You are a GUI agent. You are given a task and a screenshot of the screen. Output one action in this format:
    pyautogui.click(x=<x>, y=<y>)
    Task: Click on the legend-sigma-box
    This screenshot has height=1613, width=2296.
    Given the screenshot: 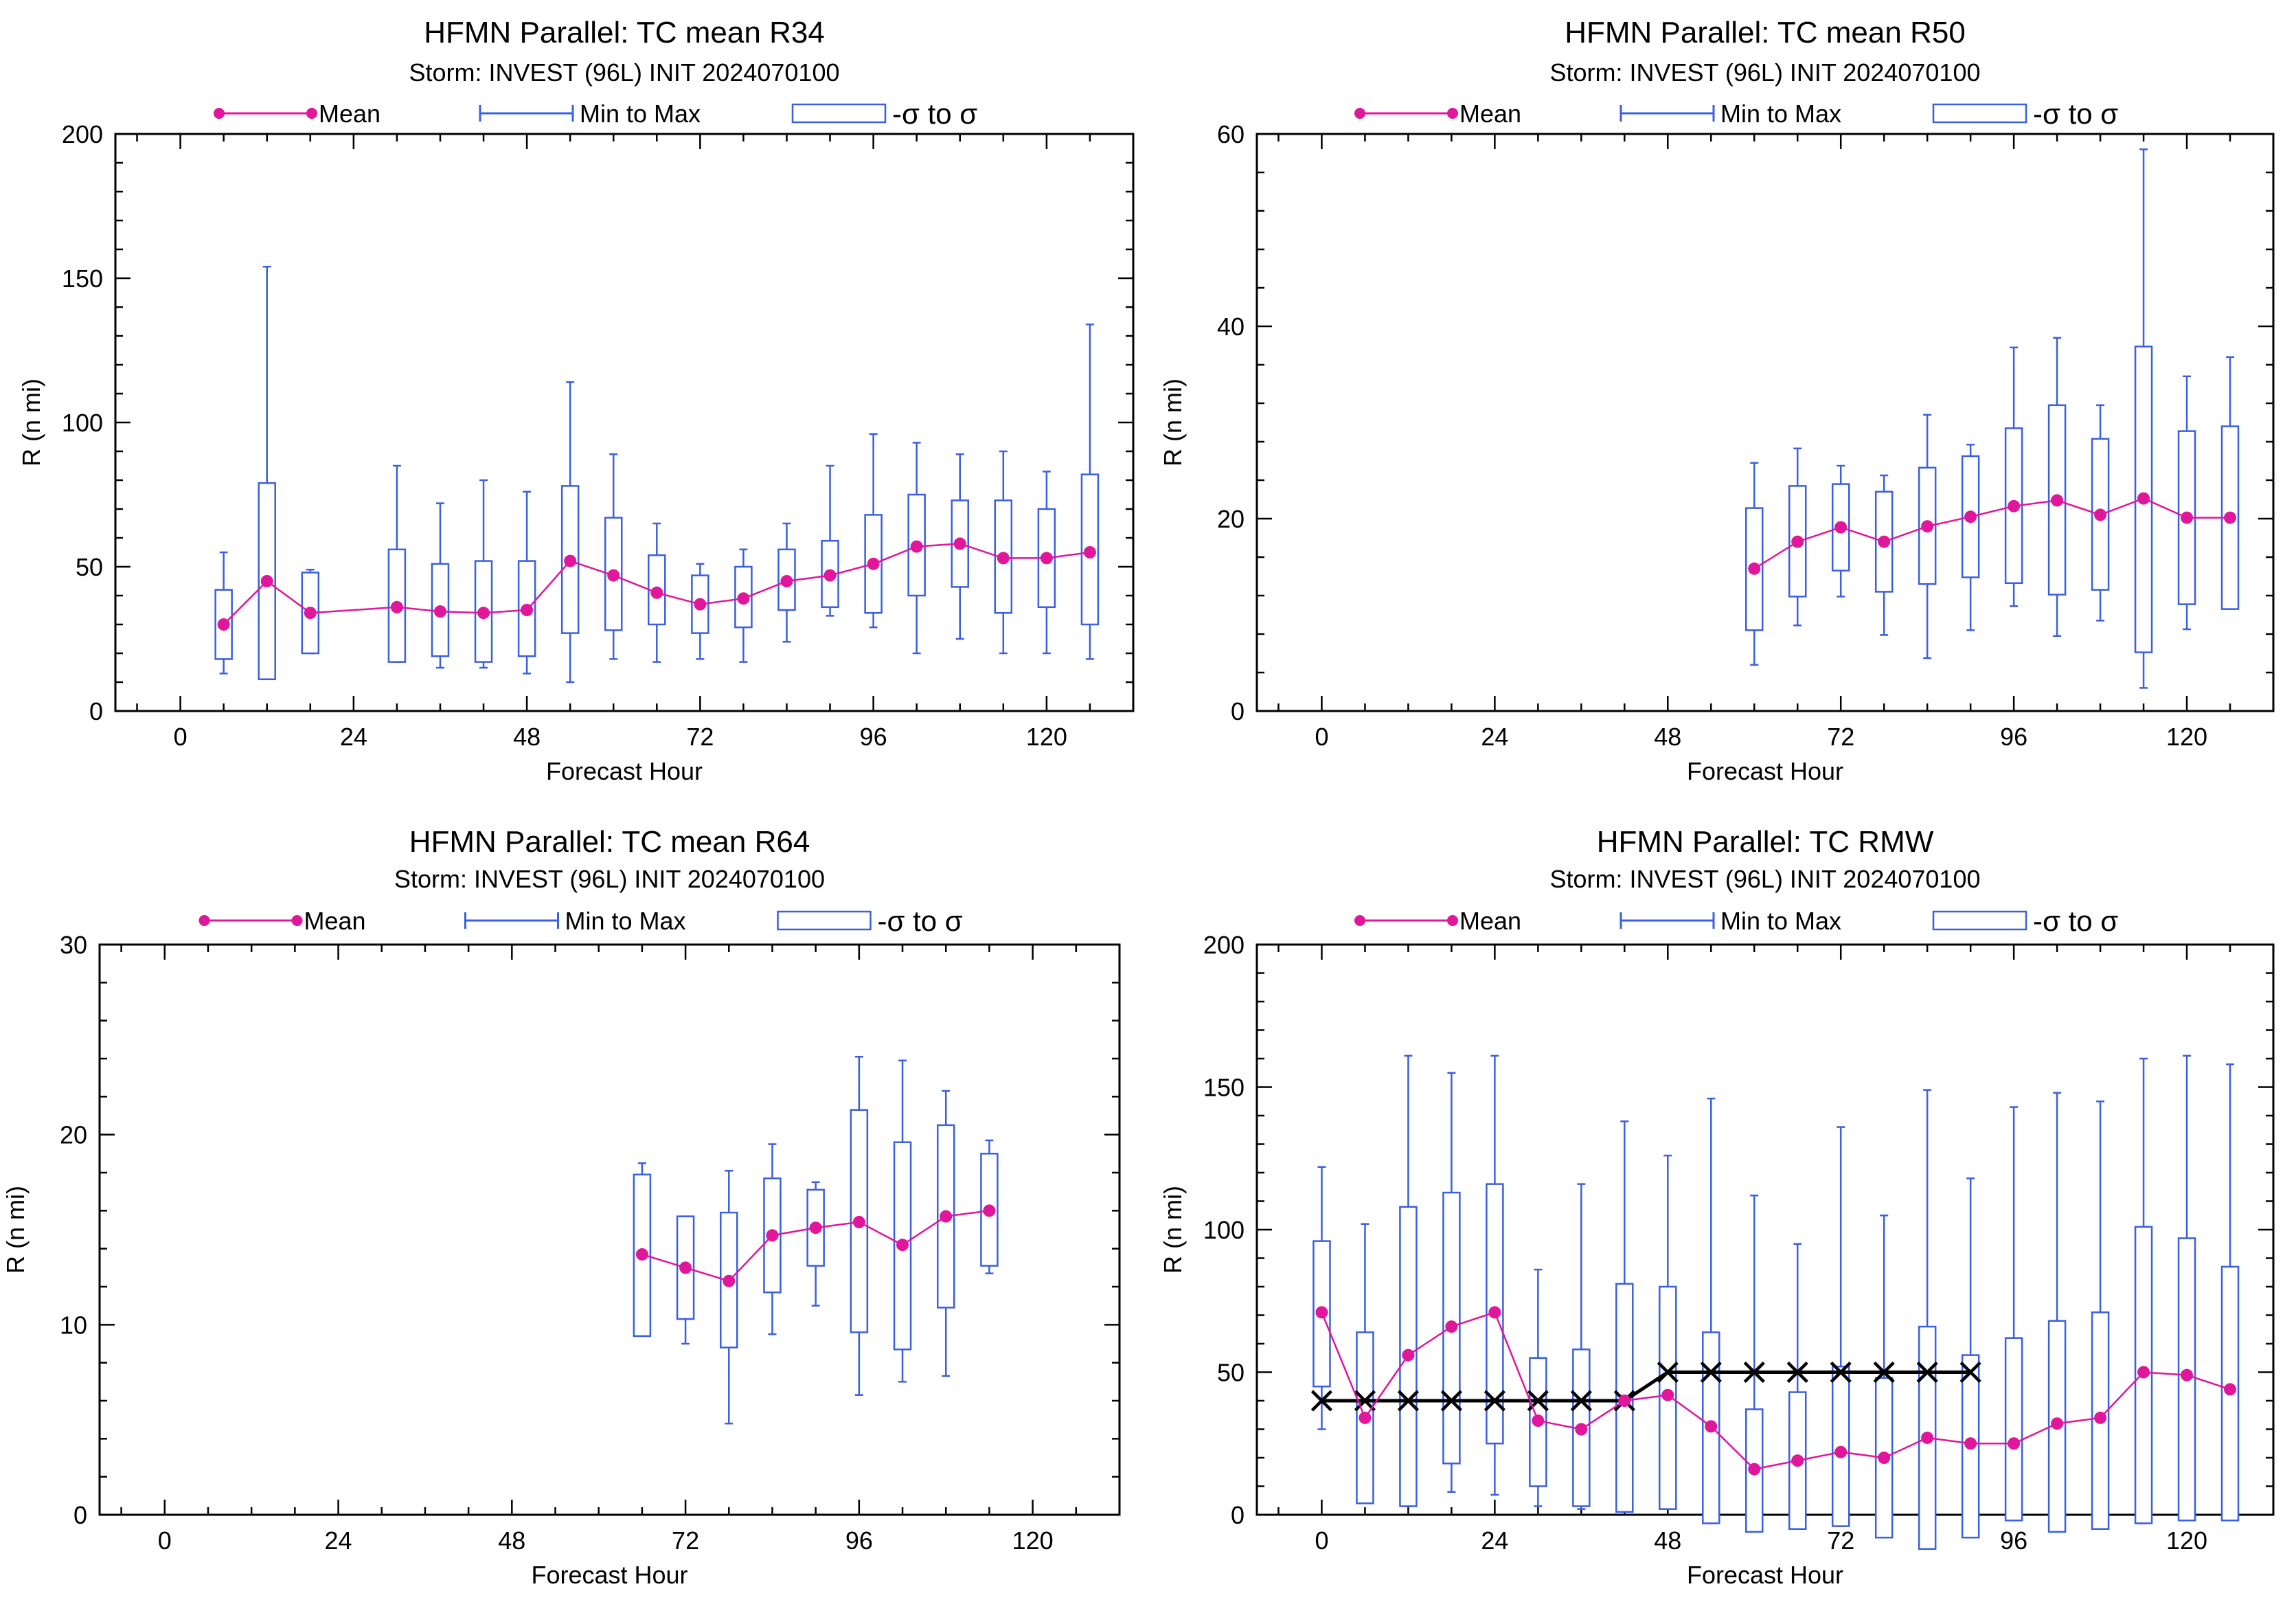 What is the action you would take?
    pyautogui.click(x=1979, y=920)
    